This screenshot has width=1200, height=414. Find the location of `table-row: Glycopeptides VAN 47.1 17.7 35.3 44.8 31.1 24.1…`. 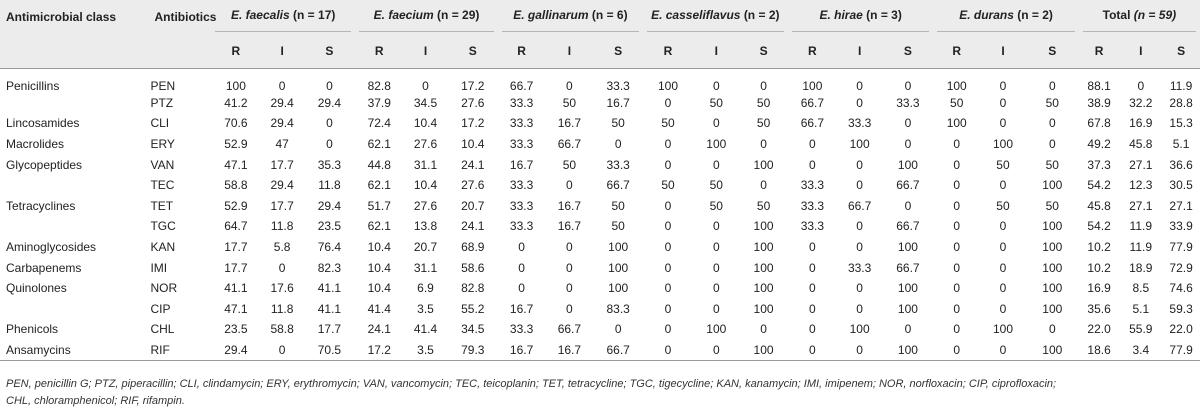

table-row: Glycopeptides VAN 47.1 17.7 35.3 44.8 31.1 24.1… is located at coordinates (600, 164).